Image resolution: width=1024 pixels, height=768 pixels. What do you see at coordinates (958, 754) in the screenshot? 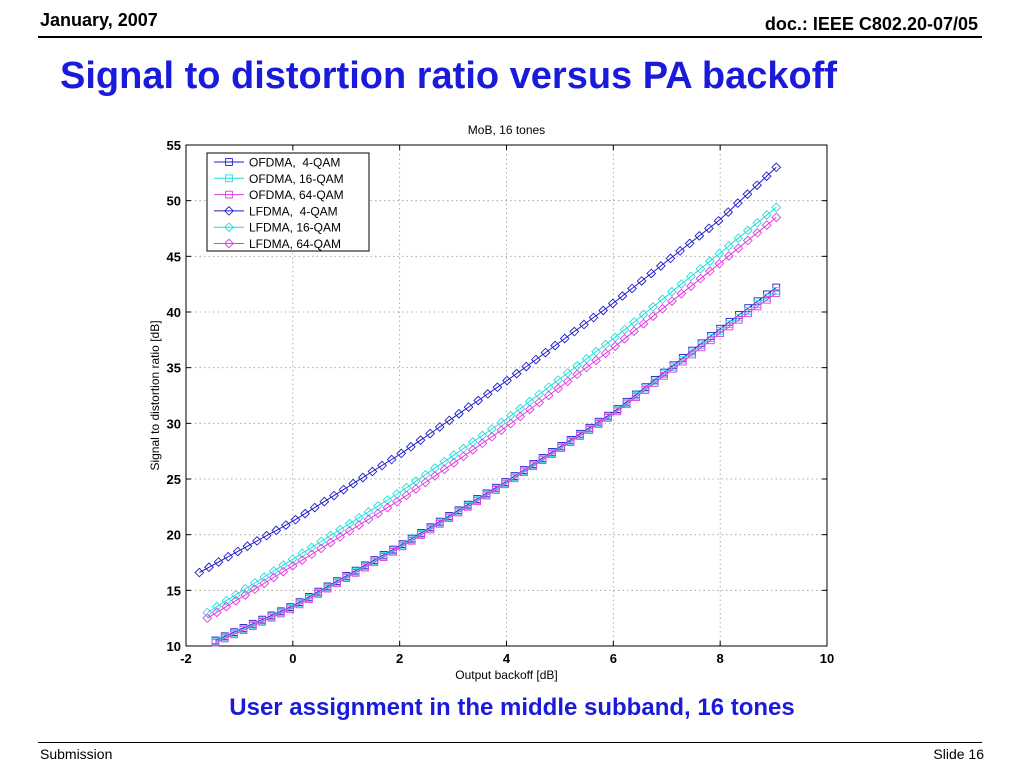
I see `footer-slide-number: Slide 16` at bounding box center [958, 754].